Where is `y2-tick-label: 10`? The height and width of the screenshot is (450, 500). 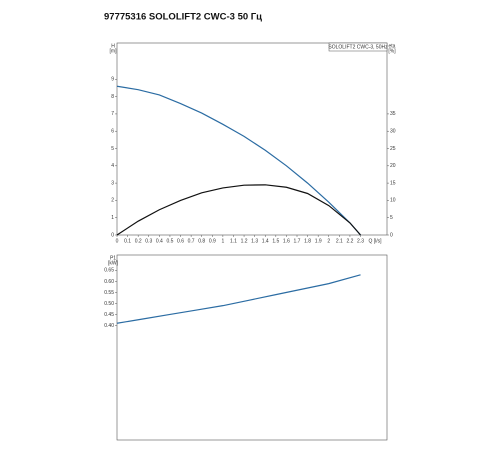
y2-tick-label: 10 is located at coordinates (393, 201).